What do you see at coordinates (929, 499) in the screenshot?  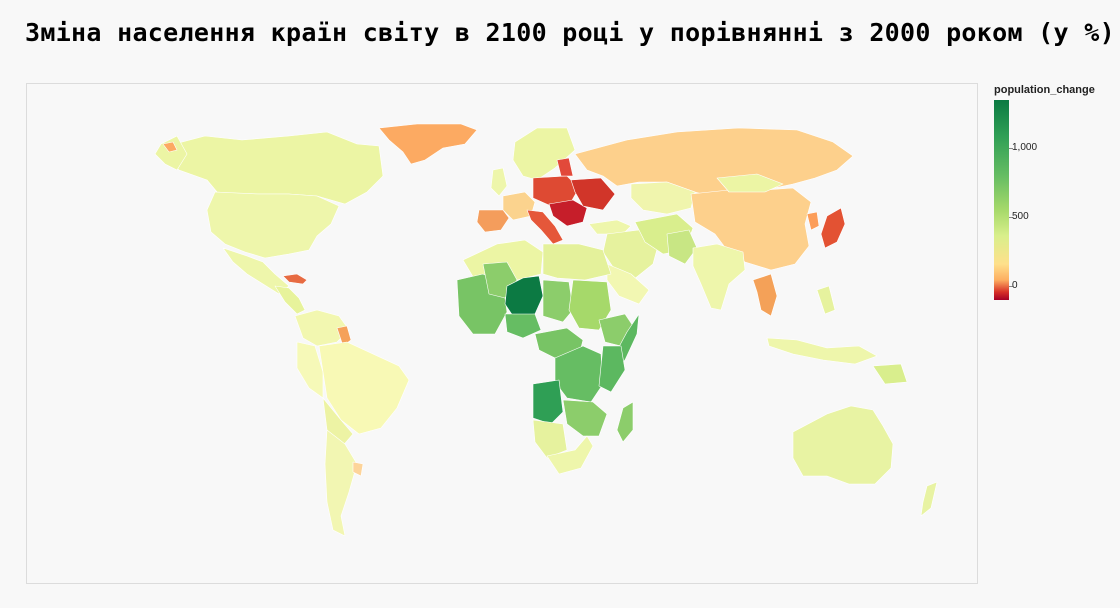 I see `country-new-zealand` at bounding box center [929, 499].